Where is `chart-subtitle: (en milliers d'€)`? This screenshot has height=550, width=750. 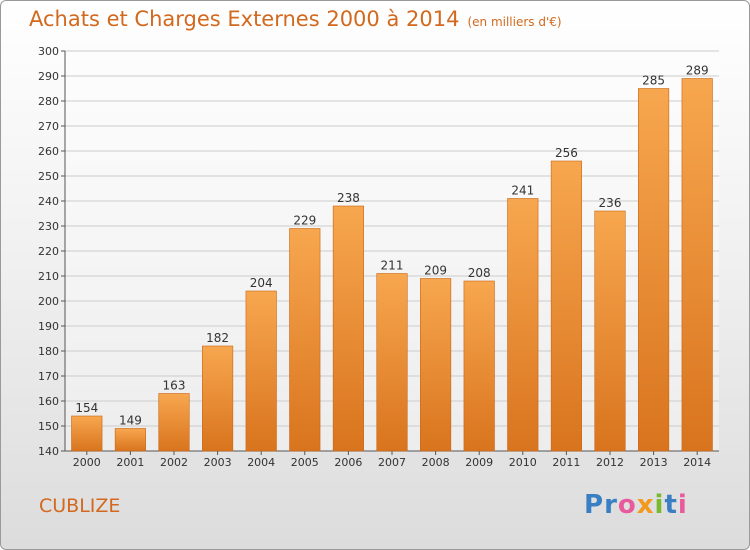 chart-subtitle: (en milliers d'€) is located at coordinates (514, 22).